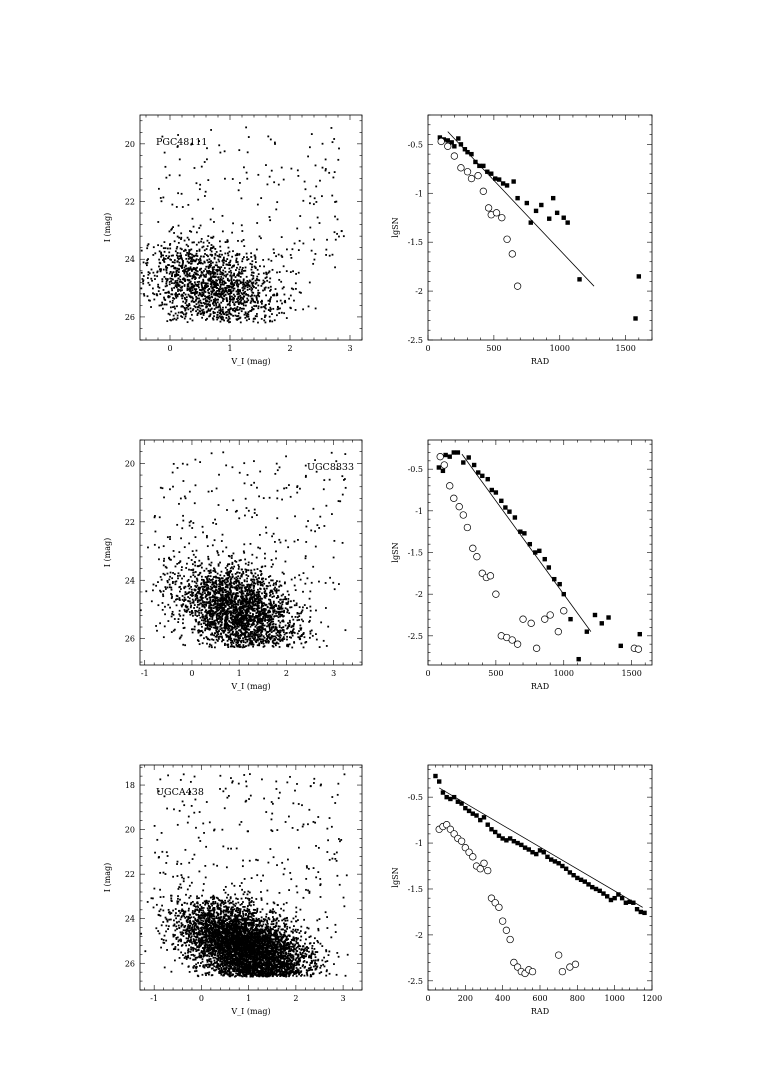 Image resolution: width=763 pixels, height=1077 pixels. What do you see at coordinates (567, 222) in the screenshot?
I see `data-point-square` at bounding box center [567, 222].